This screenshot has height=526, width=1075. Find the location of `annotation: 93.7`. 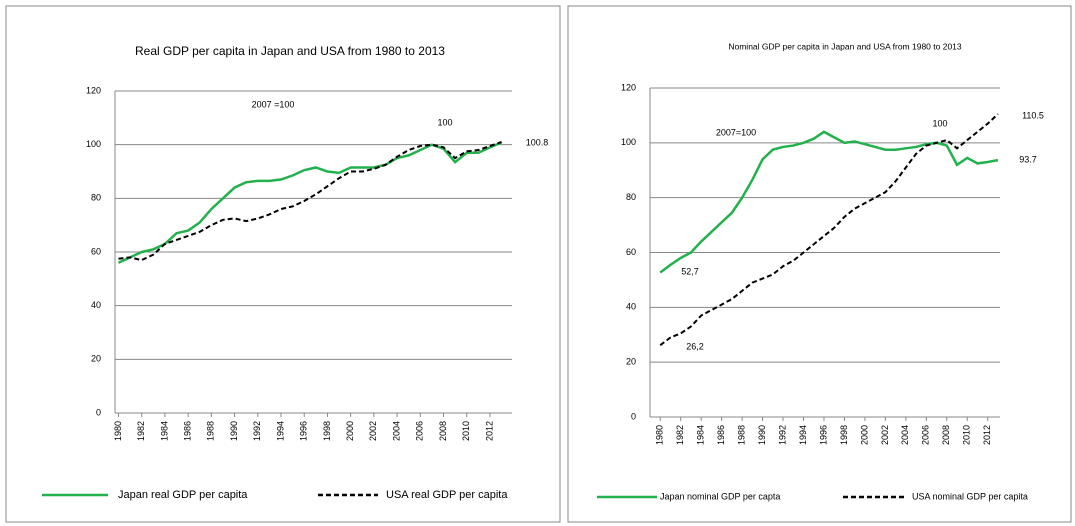

annotation: 93.7 is located at coordinates (1028, 159).